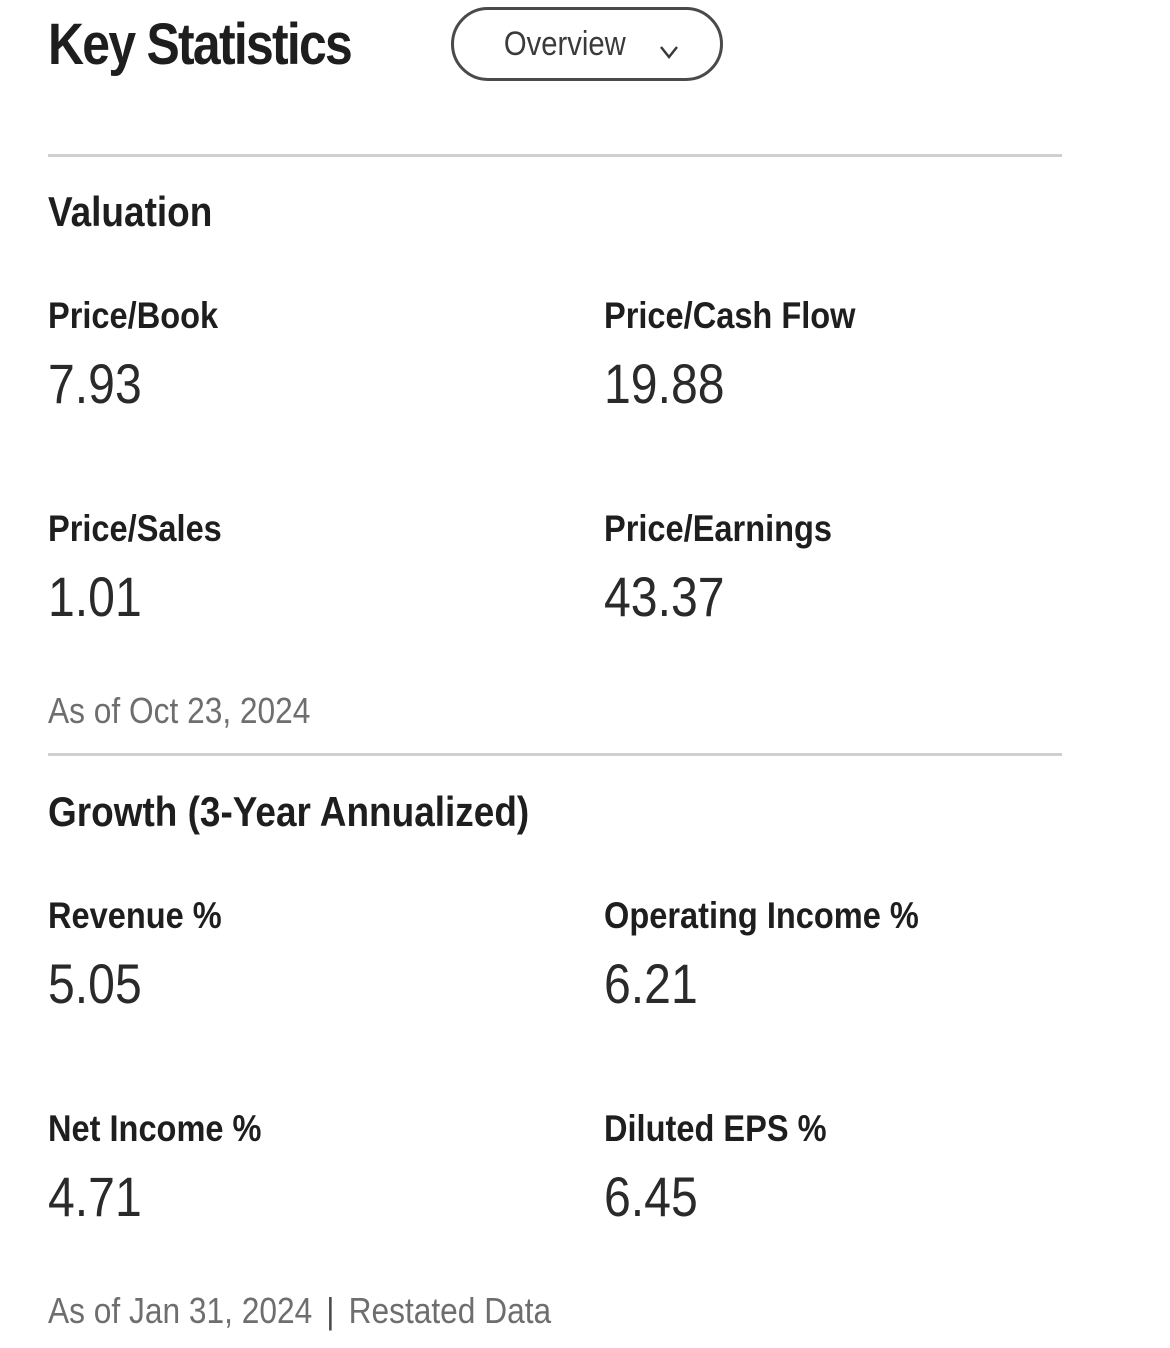  What do you see at coordinates (135, 915) in the screenshot?
I see `stat-label: Revenue %` at bounding box center [135, 915].